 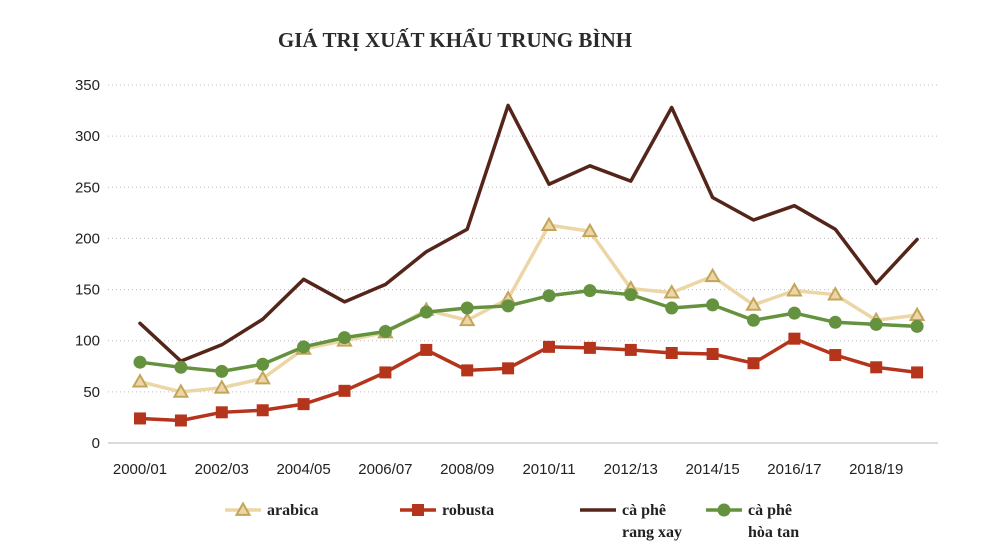 I want to click on legend-item: robusta, so click(x=447, y=510).